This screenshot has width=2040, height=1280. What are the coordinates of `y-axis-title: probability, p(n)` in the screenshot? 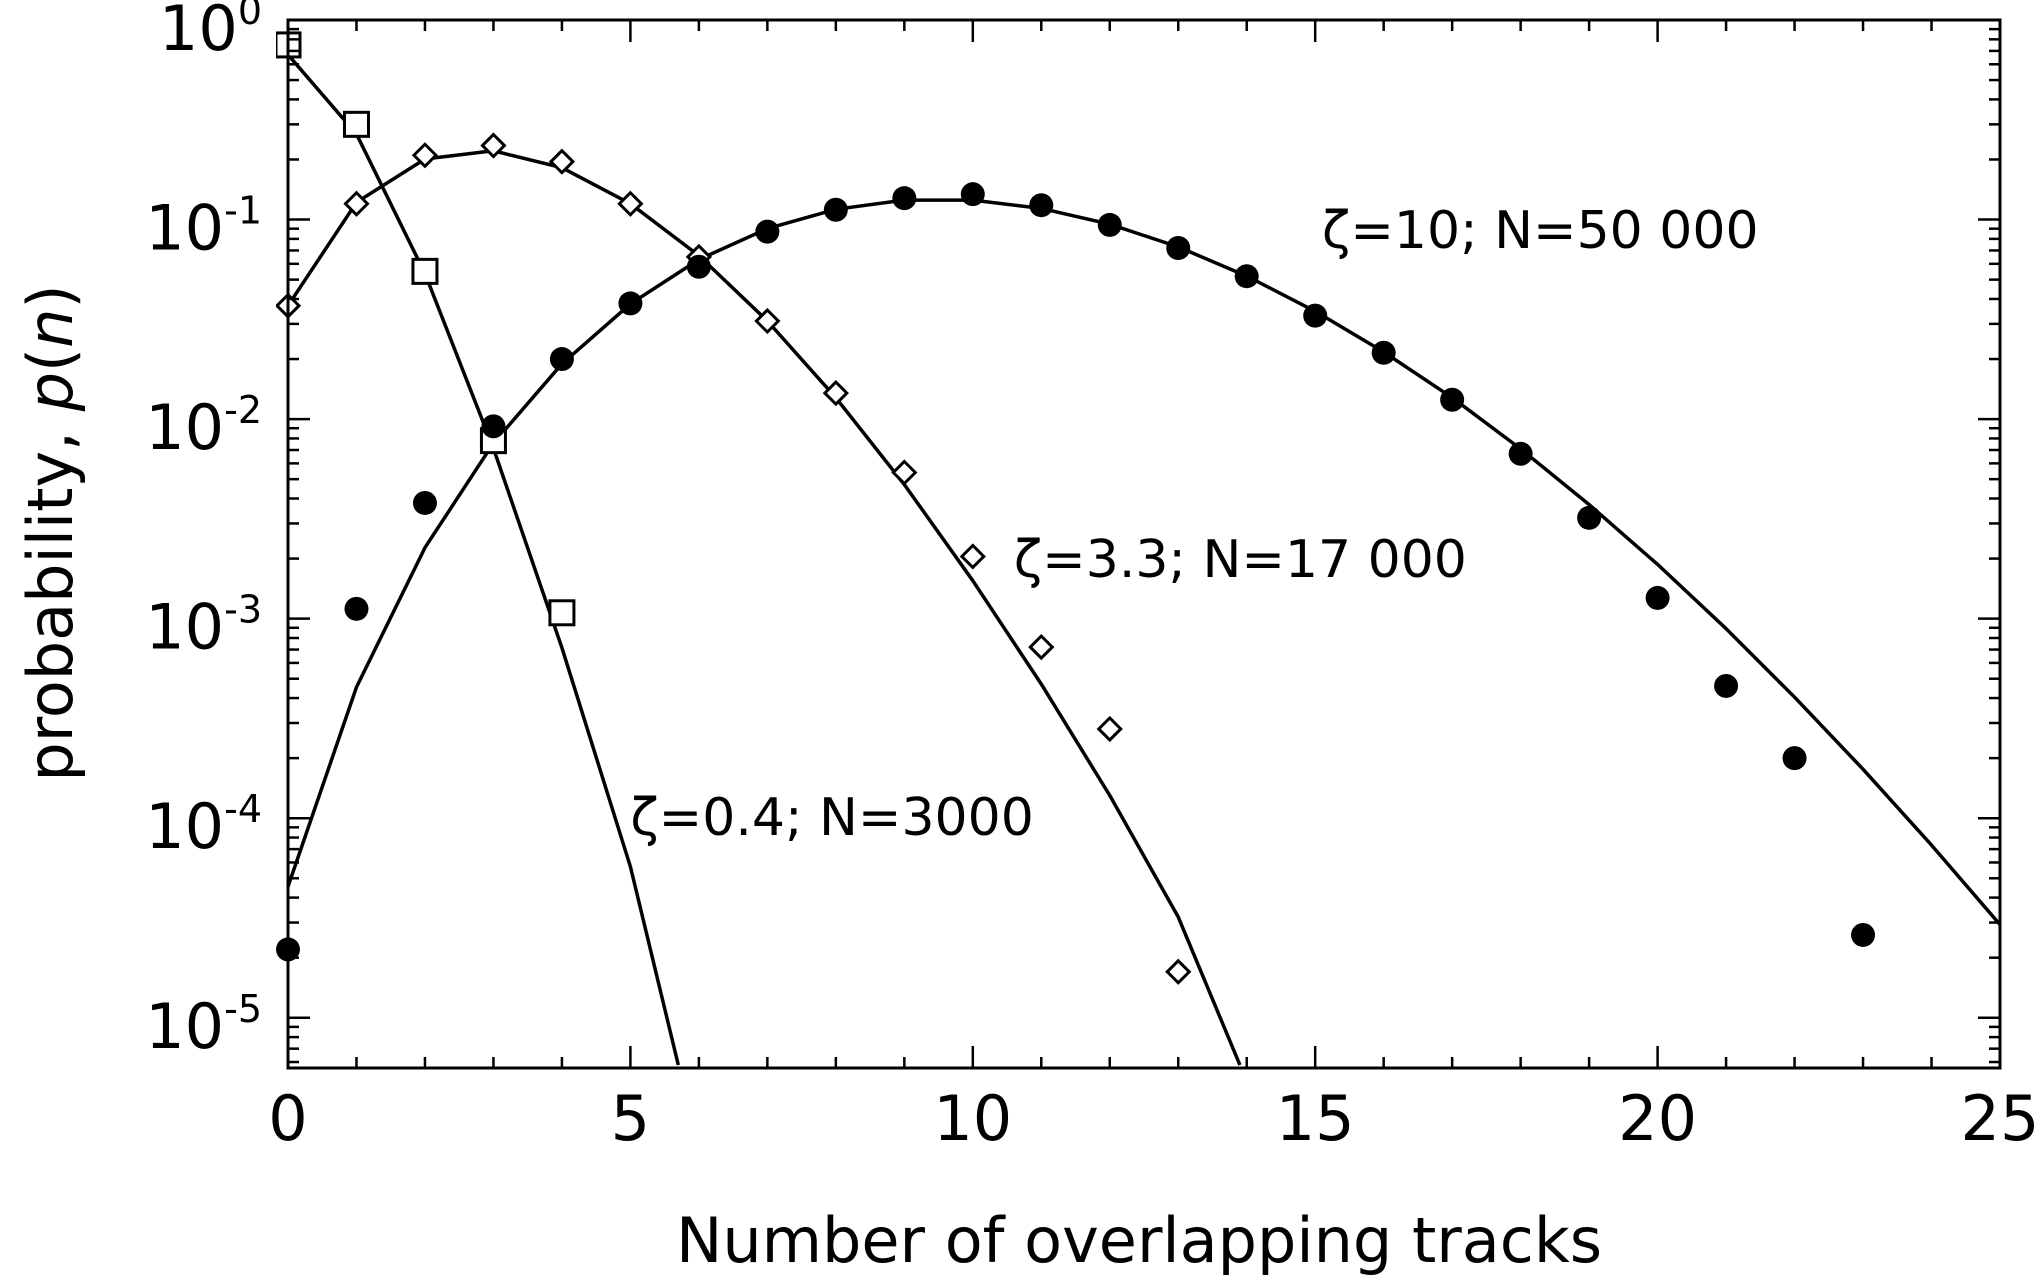 It's located at (50, 532).